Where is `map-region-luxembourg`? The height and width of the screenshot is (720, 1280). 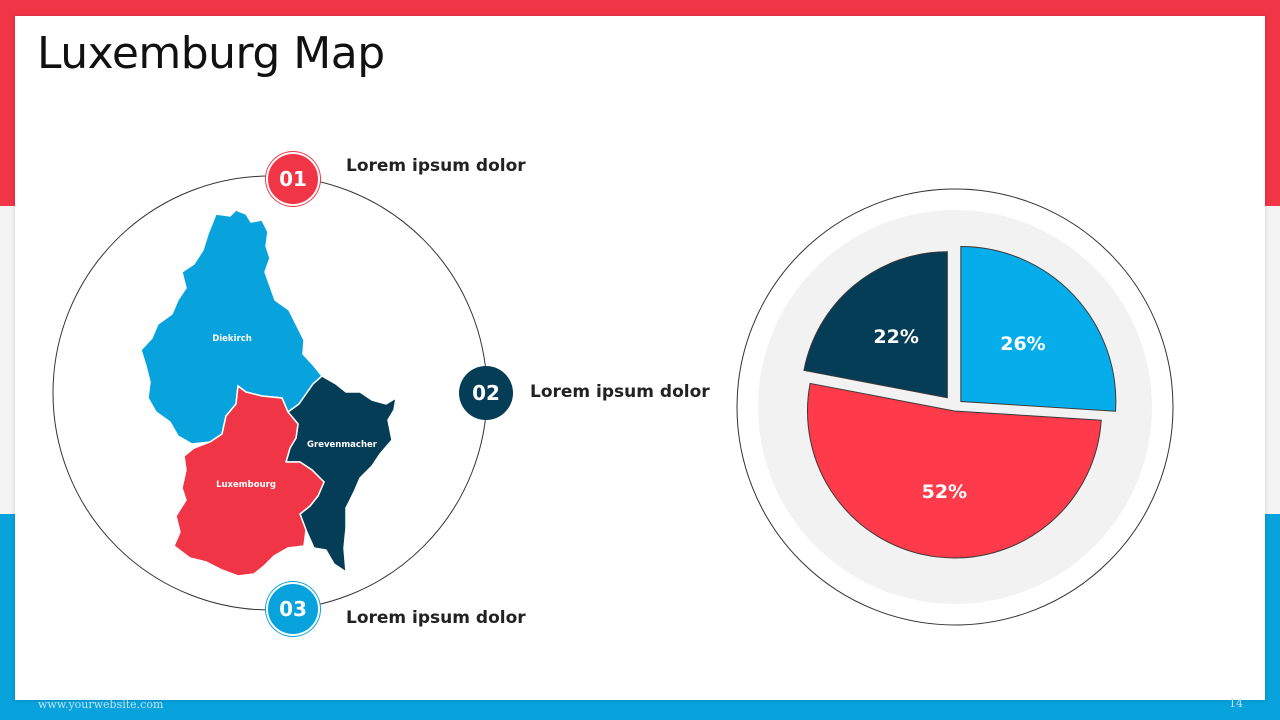 map-region-luxembourg is located at coordinates (249, 480).